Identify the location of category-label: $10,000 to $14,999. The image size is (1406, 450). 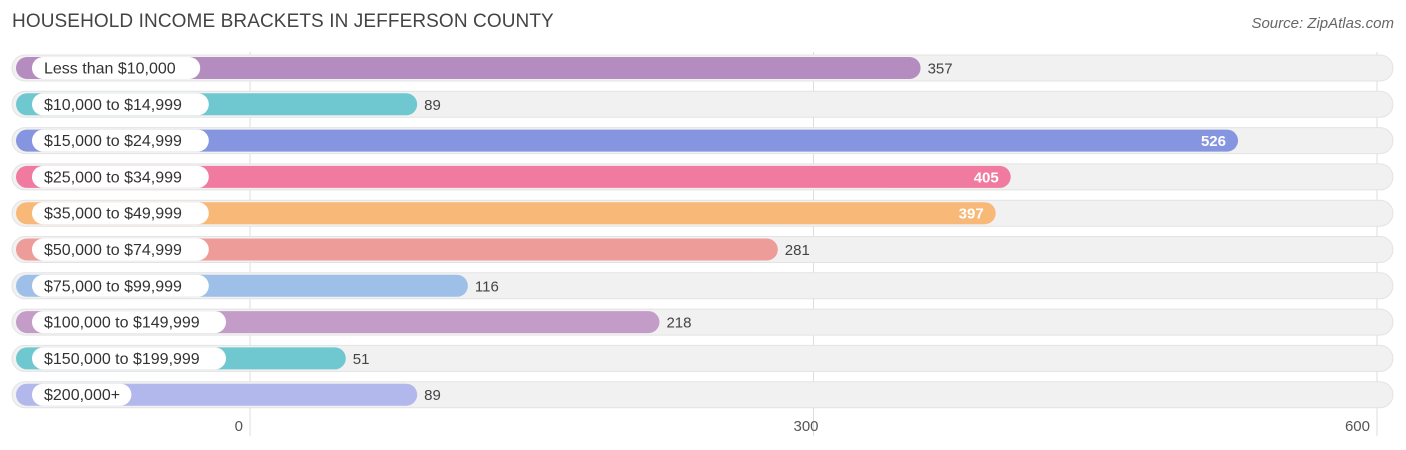
(113, 105).